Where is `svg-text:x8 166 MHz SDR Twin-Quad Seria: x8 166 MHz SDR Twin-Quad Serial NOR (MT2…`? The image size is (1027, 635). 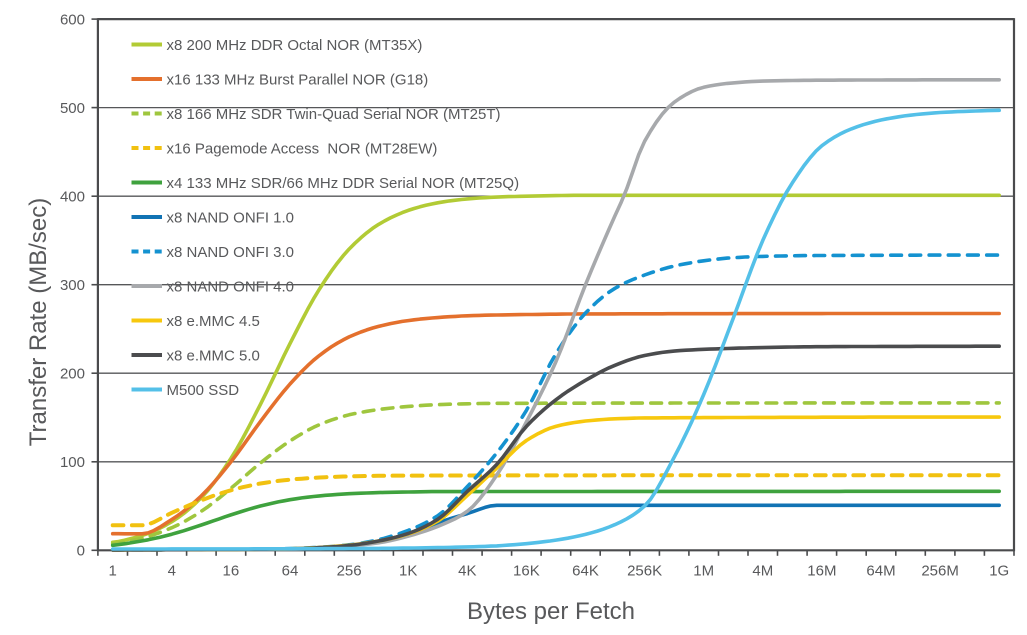
svg-text:x8 166 MHz SDR Twin-Quad Seria: x8 166 MHz SDR Twin-Quad Serial NOR (MT2… is located at coordinates (334, 114).